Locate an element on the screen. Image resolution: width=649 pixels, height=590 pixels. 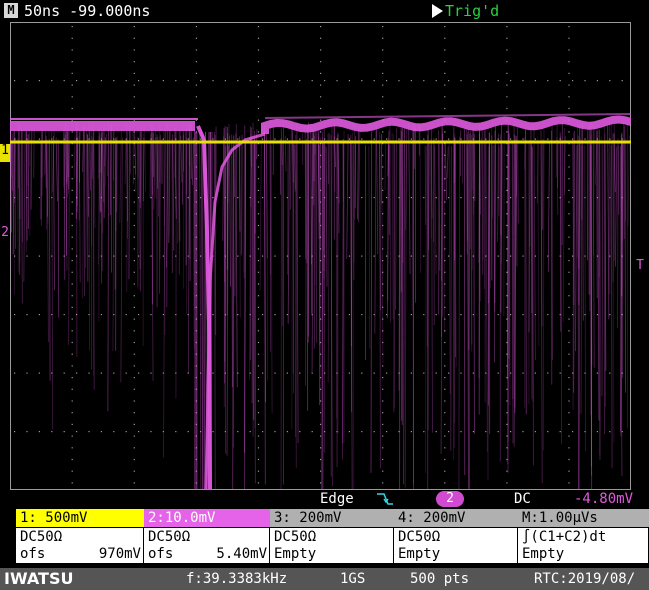
timebase-readout: 50ns -99.000ns is located at coordinates (87, 11).